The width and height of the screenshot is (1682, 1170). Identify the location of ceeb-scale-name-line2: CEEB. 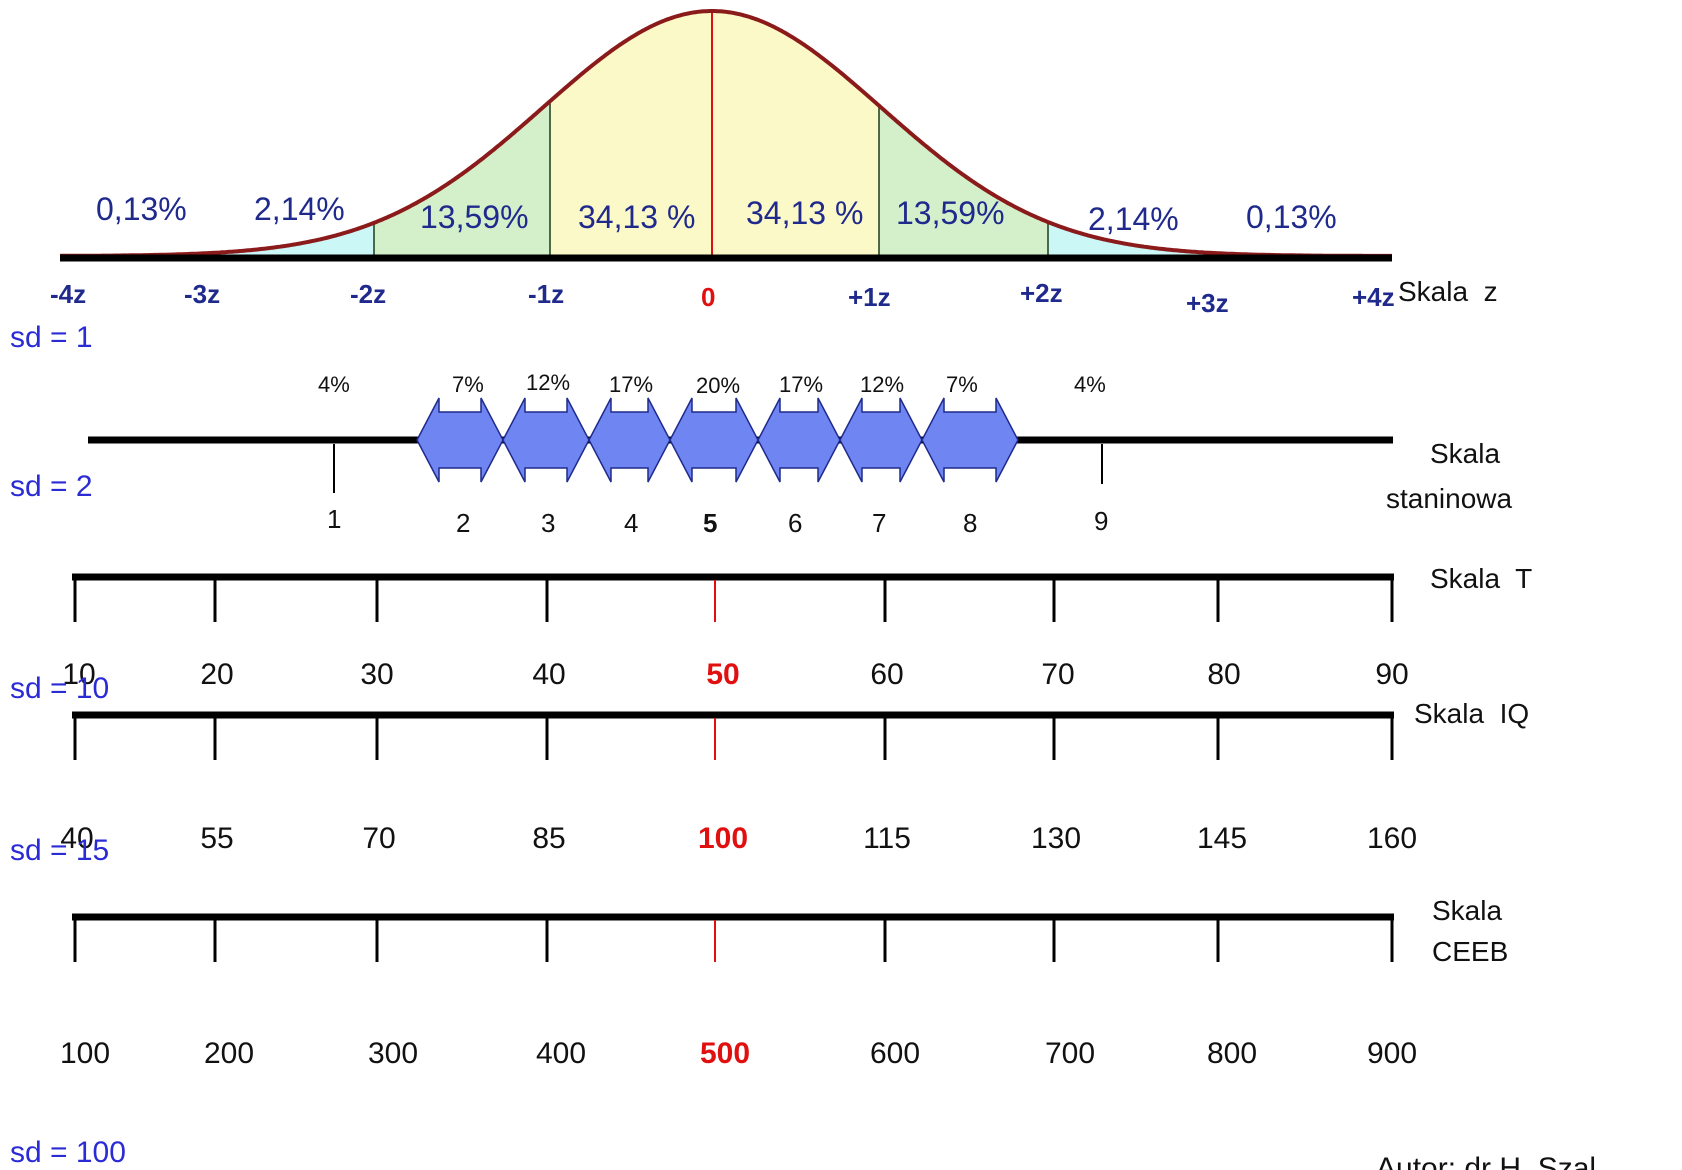
(1470, 951).